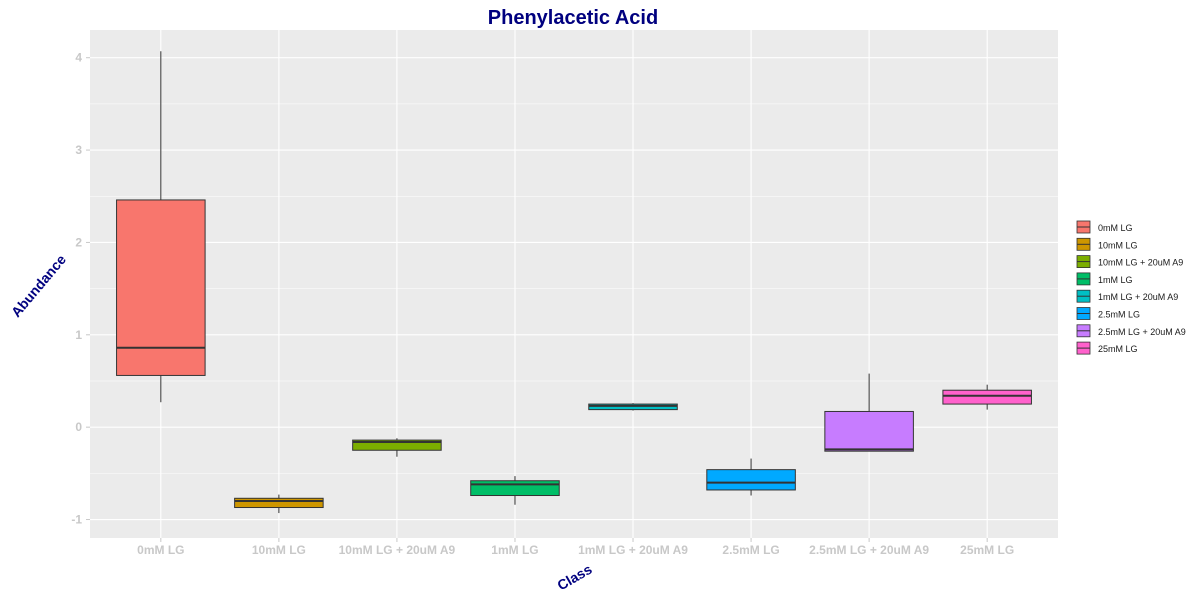 The image size is (1200, 600). What do you see at coordinates (750, 550) in the screenshot?
I see `x-tick-label: 2.5mM LG` at bounding box center [750, 550].